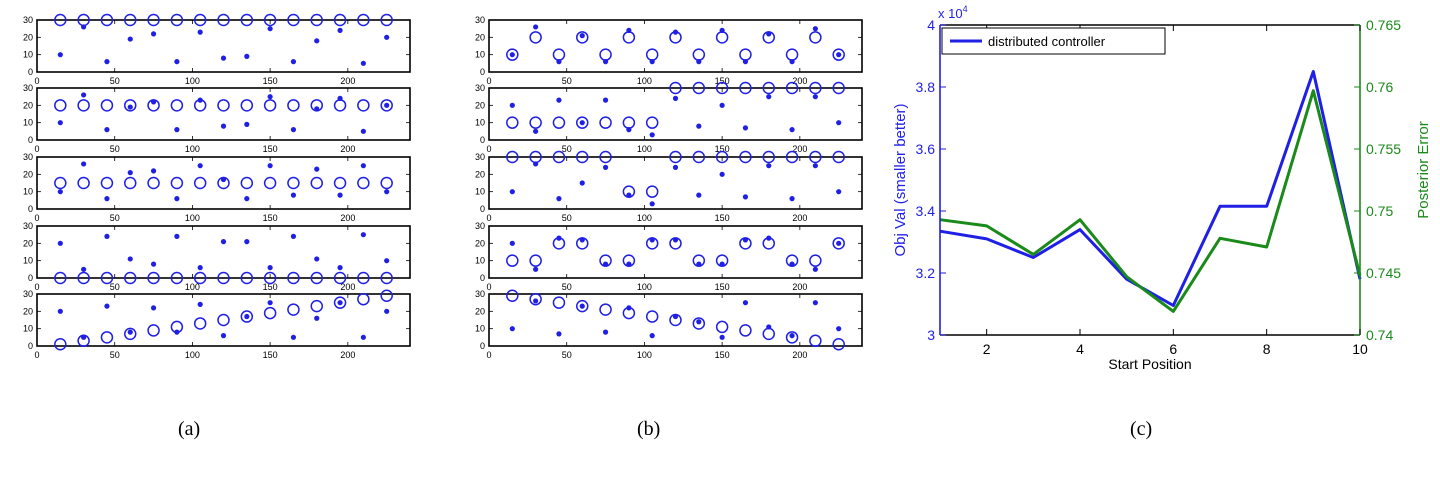  What do you see at coordinates (931, 335) in the screenshot?
I see `y-left-tick-label: 3` at bounding box center [931, 335].